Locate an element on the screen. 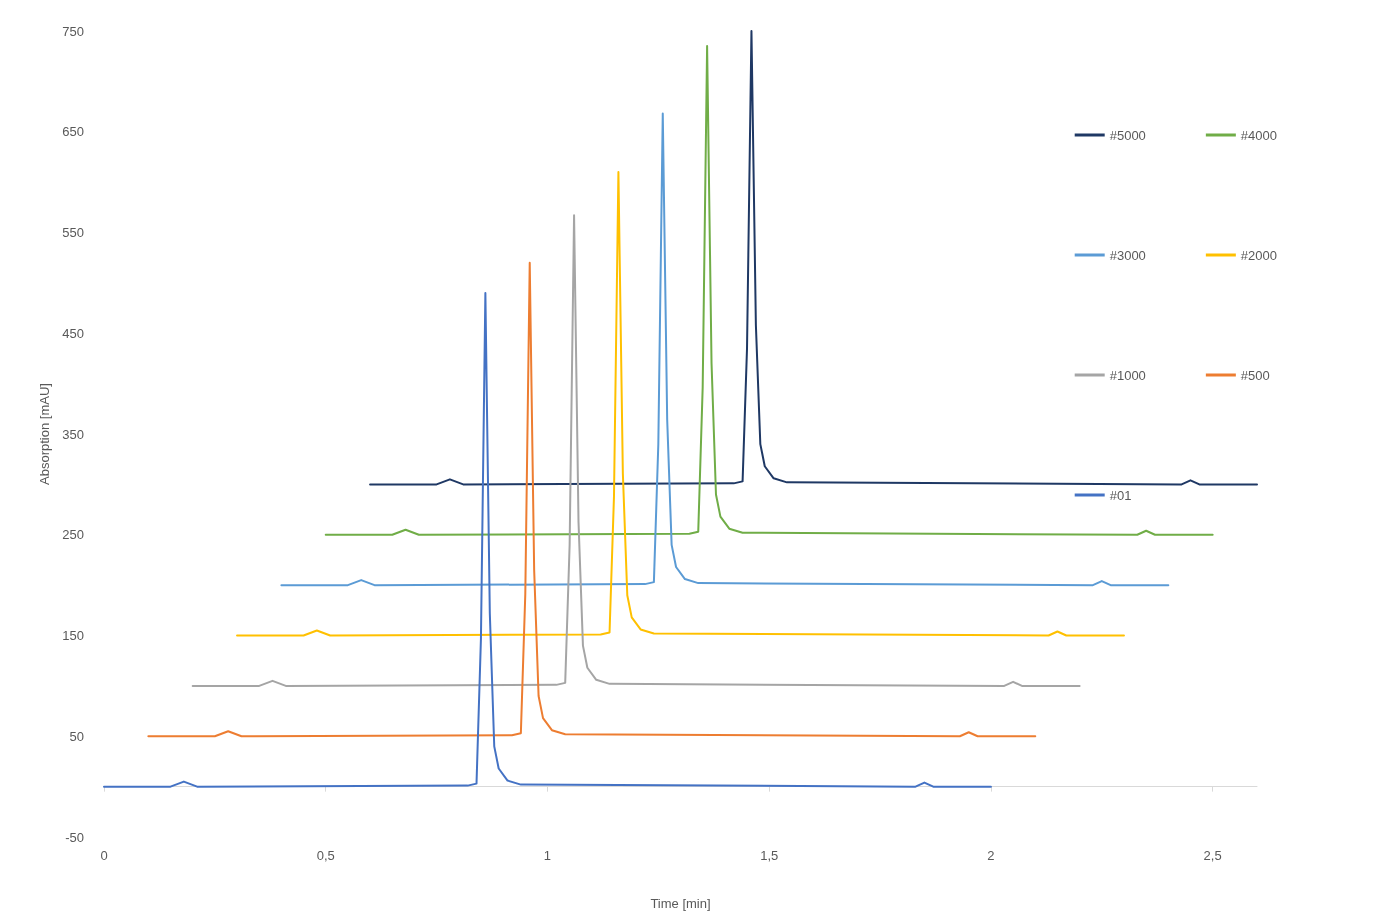 This screenshot has width=1392, height=915. x-tick-label: 1 is located at coordinates (547, 855).